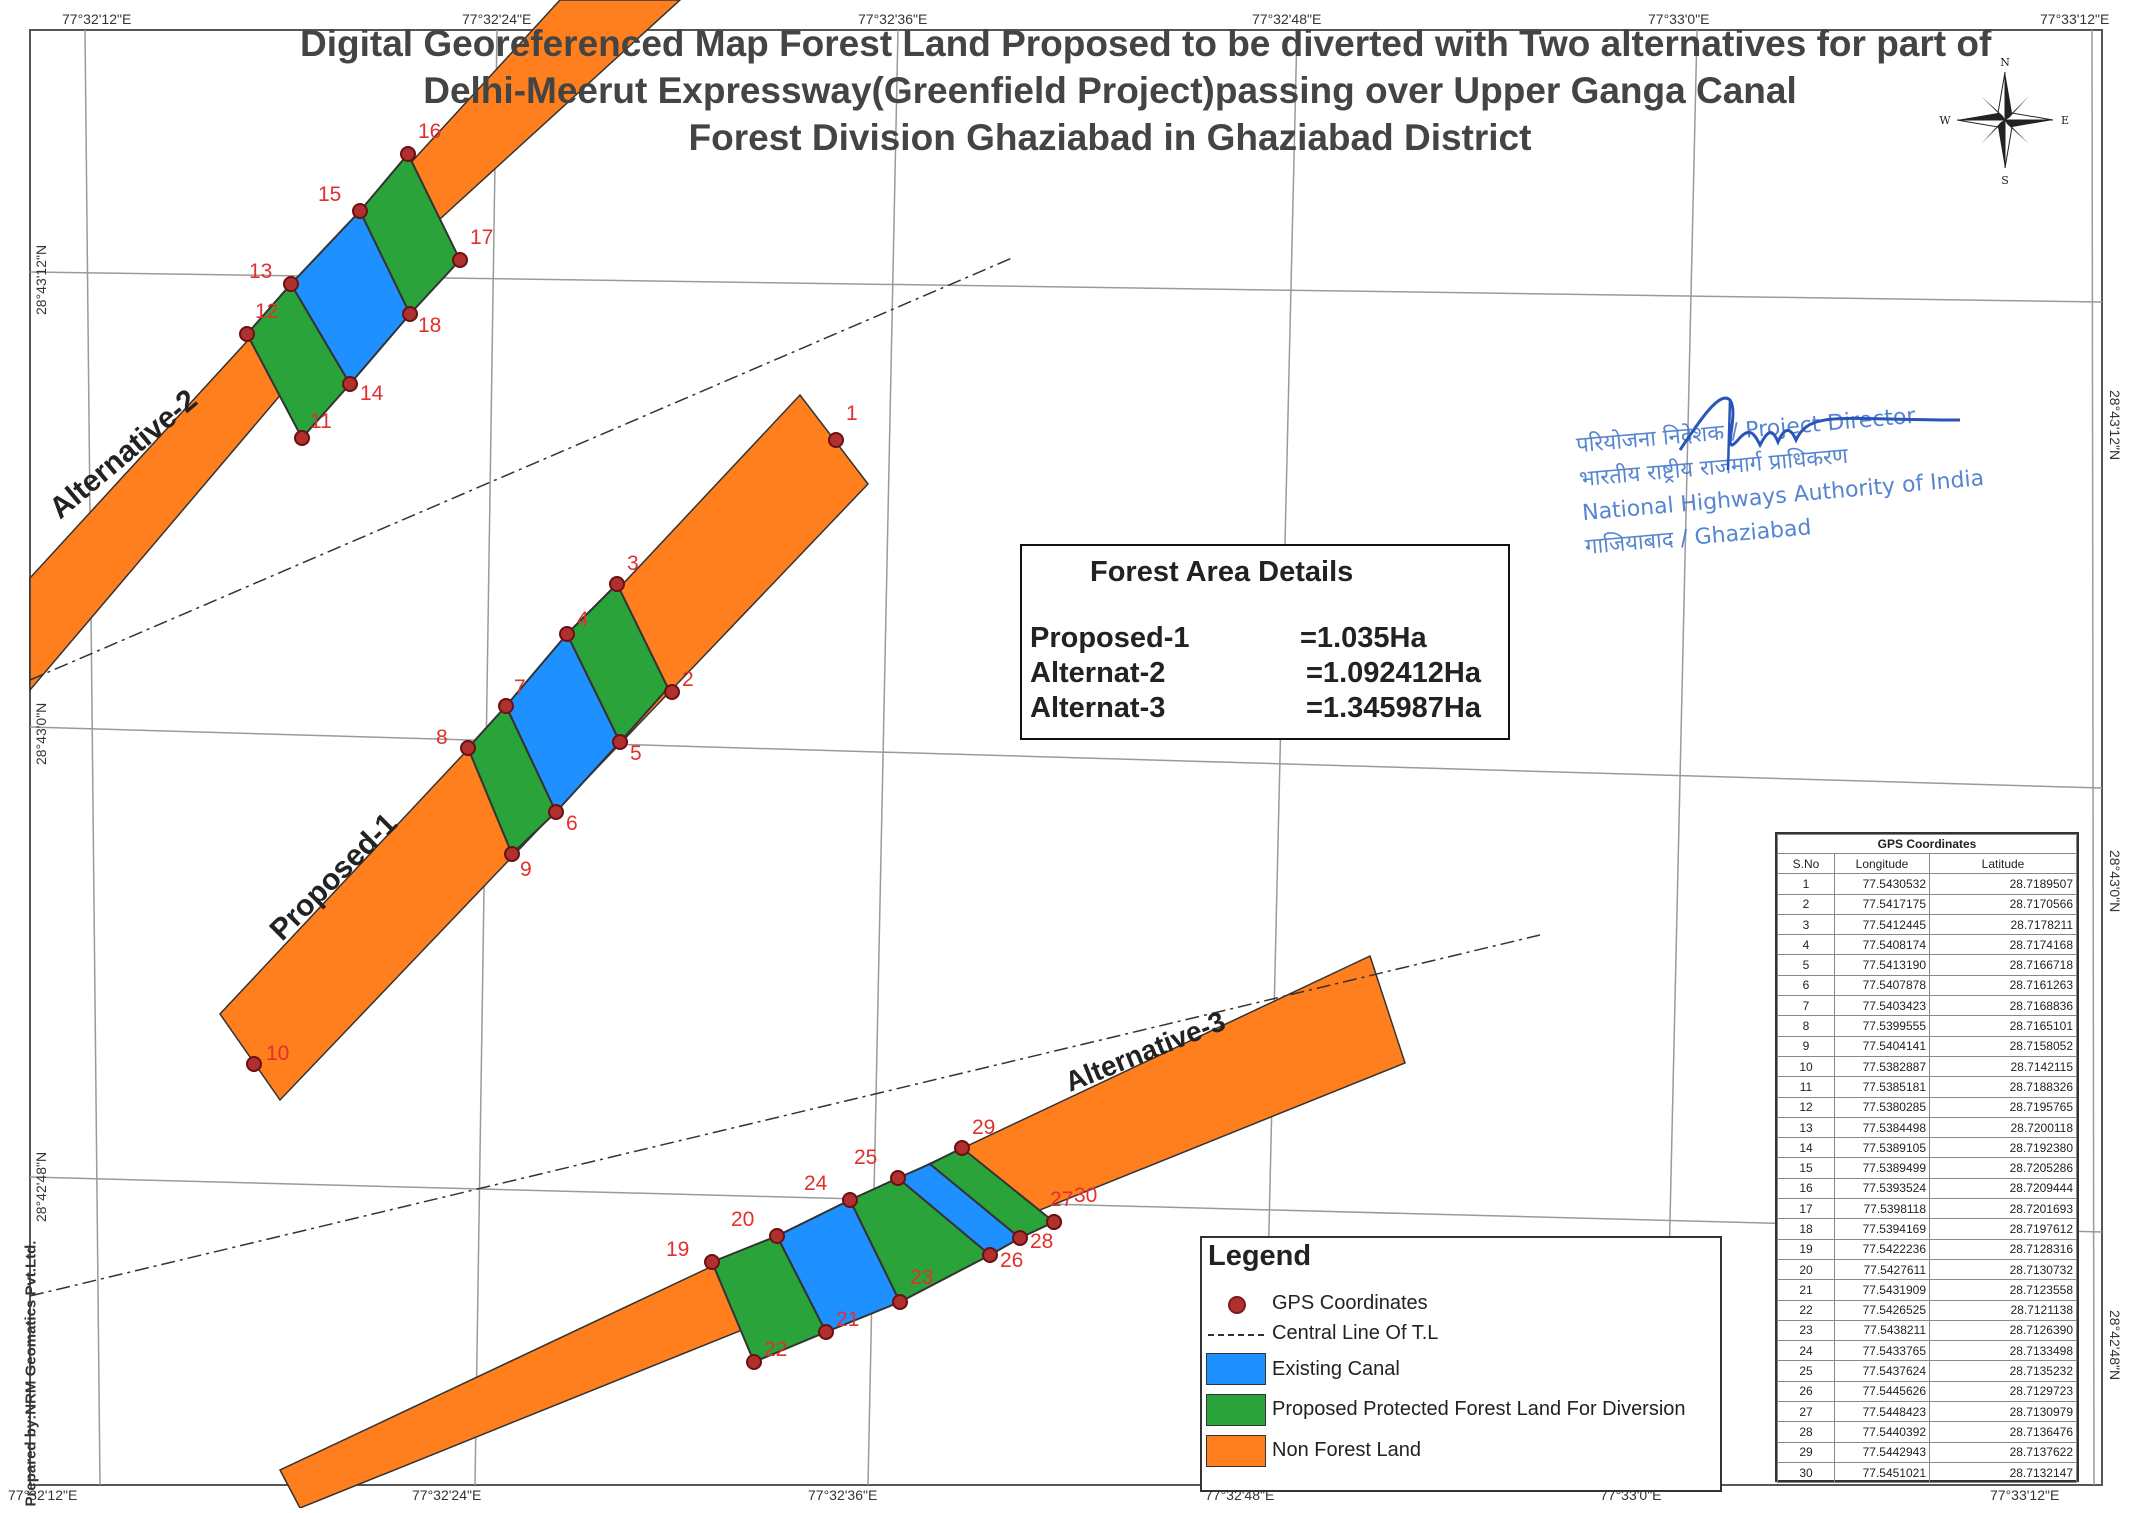  I want to click on area-row: Proposed-1 =1.035Ha, so click(1228, 638).